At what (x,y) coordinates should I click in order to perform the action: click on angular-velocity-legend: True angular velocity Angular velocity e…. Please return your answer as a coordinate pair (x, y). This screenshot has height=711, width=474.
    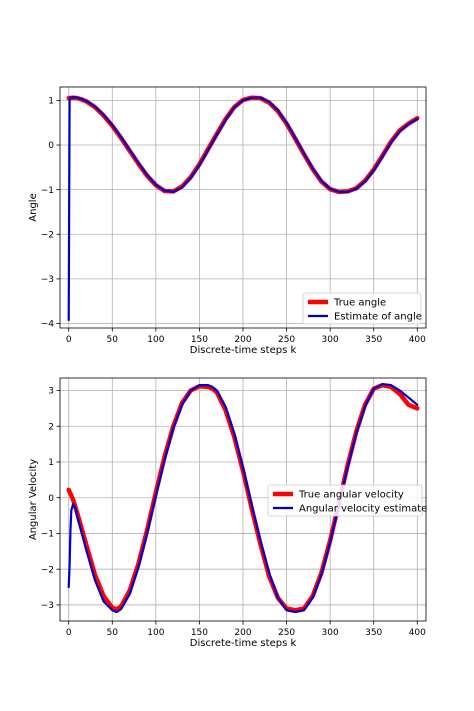
    Looking at the image, I should click on (347, 500).